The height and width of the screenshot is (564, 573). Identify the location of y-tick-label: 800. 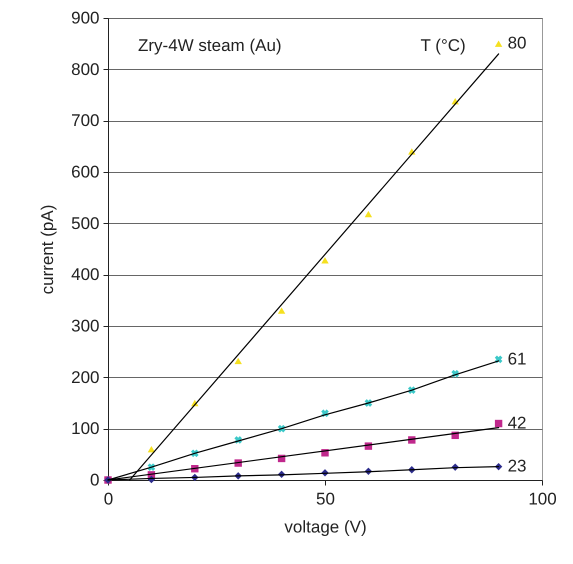
(85, 69).